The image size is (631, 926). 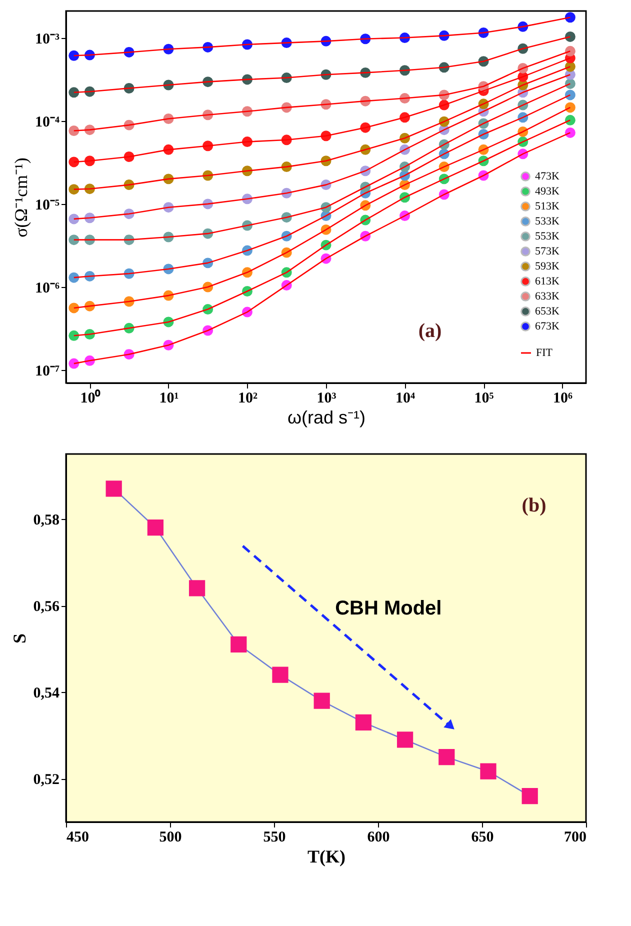 I want to click on legend-label: 633K, so click(x=547, y=296).